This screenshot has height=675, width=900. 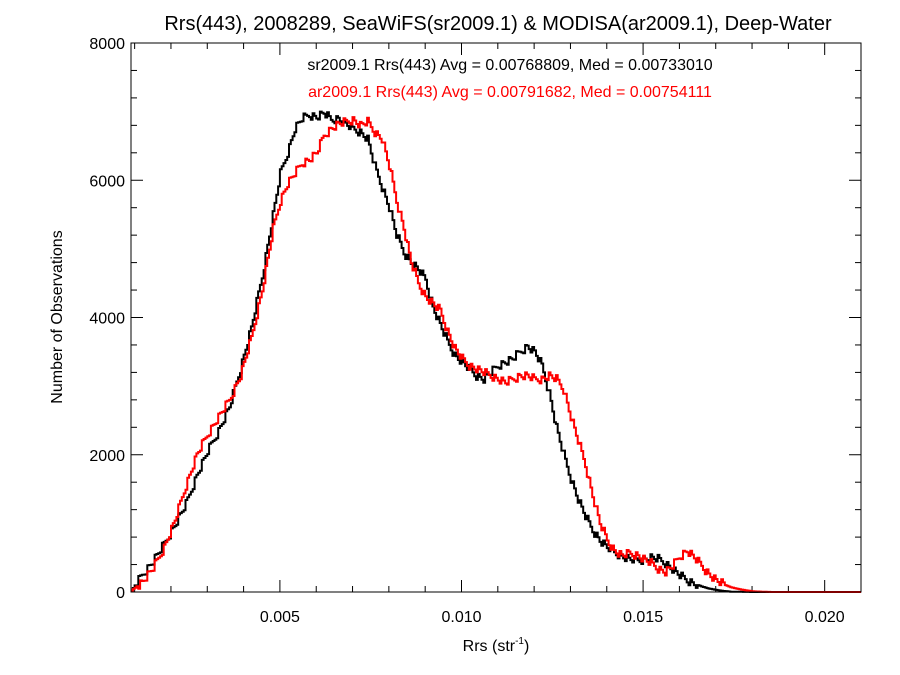 I want to click on x-axis-label-close: ), so click(x=526, y=646).